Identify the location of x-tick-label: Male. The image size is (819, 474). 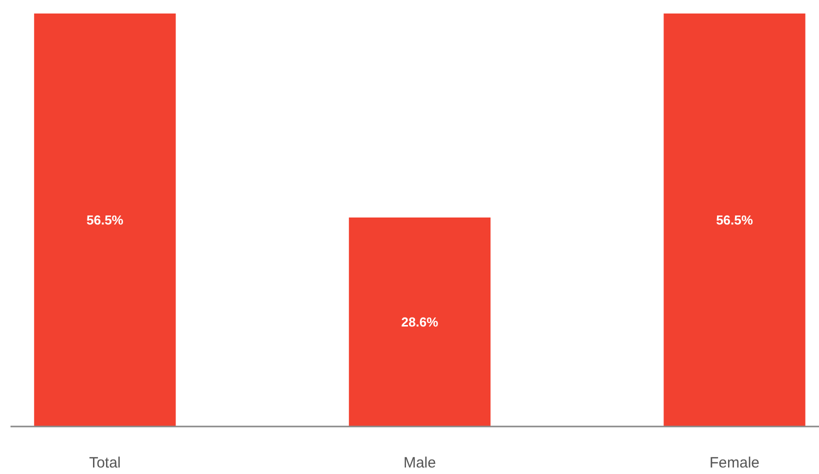
(419, 463).